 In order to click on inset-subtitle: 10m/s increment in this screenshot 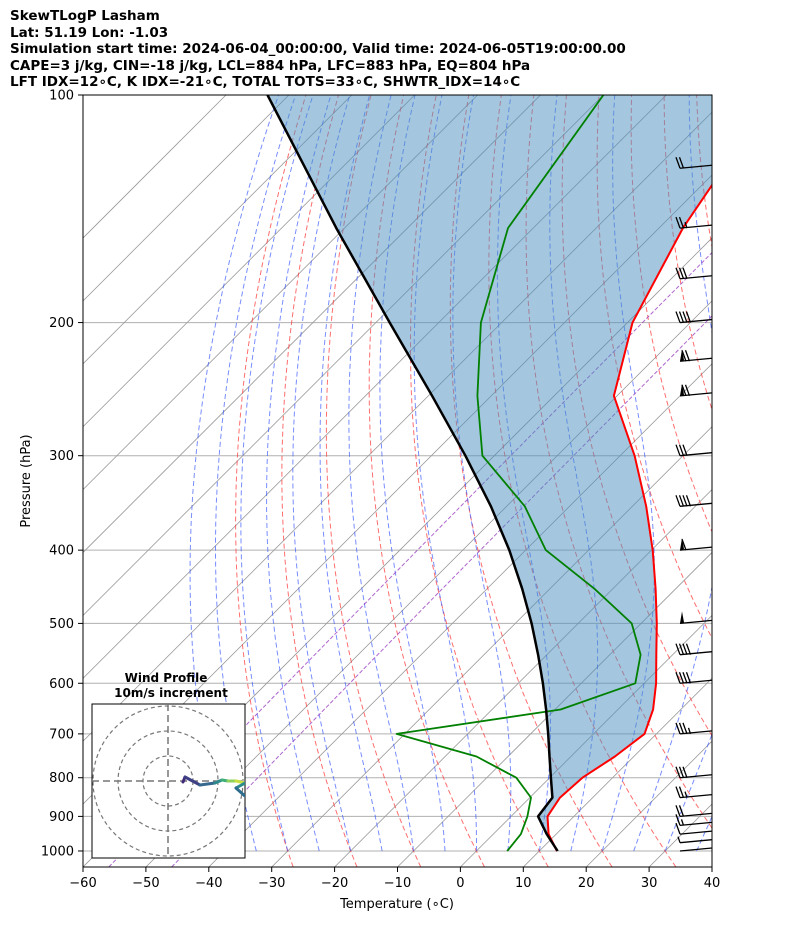, I will do `click(171, 693)`.